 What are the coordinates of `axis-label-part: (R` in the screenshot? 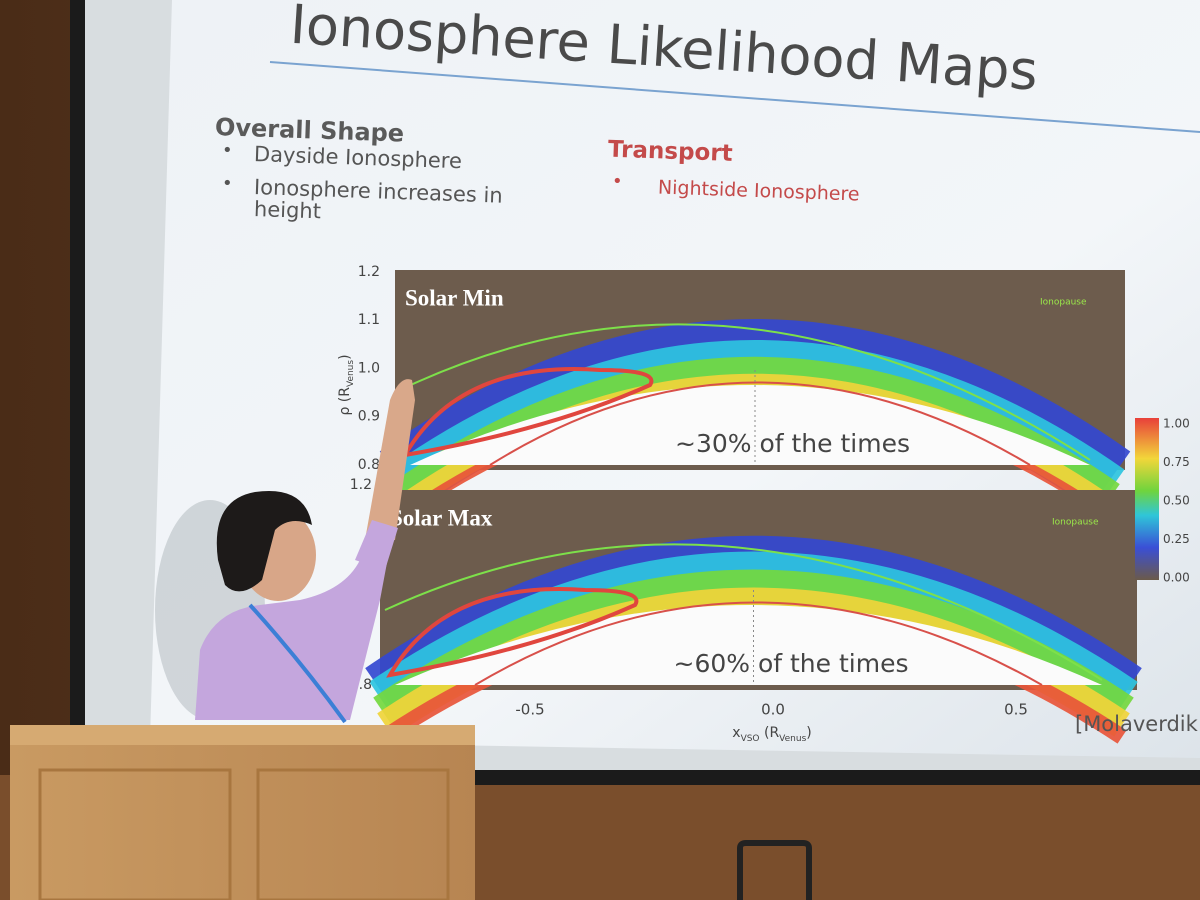 It's located at (770, 733).